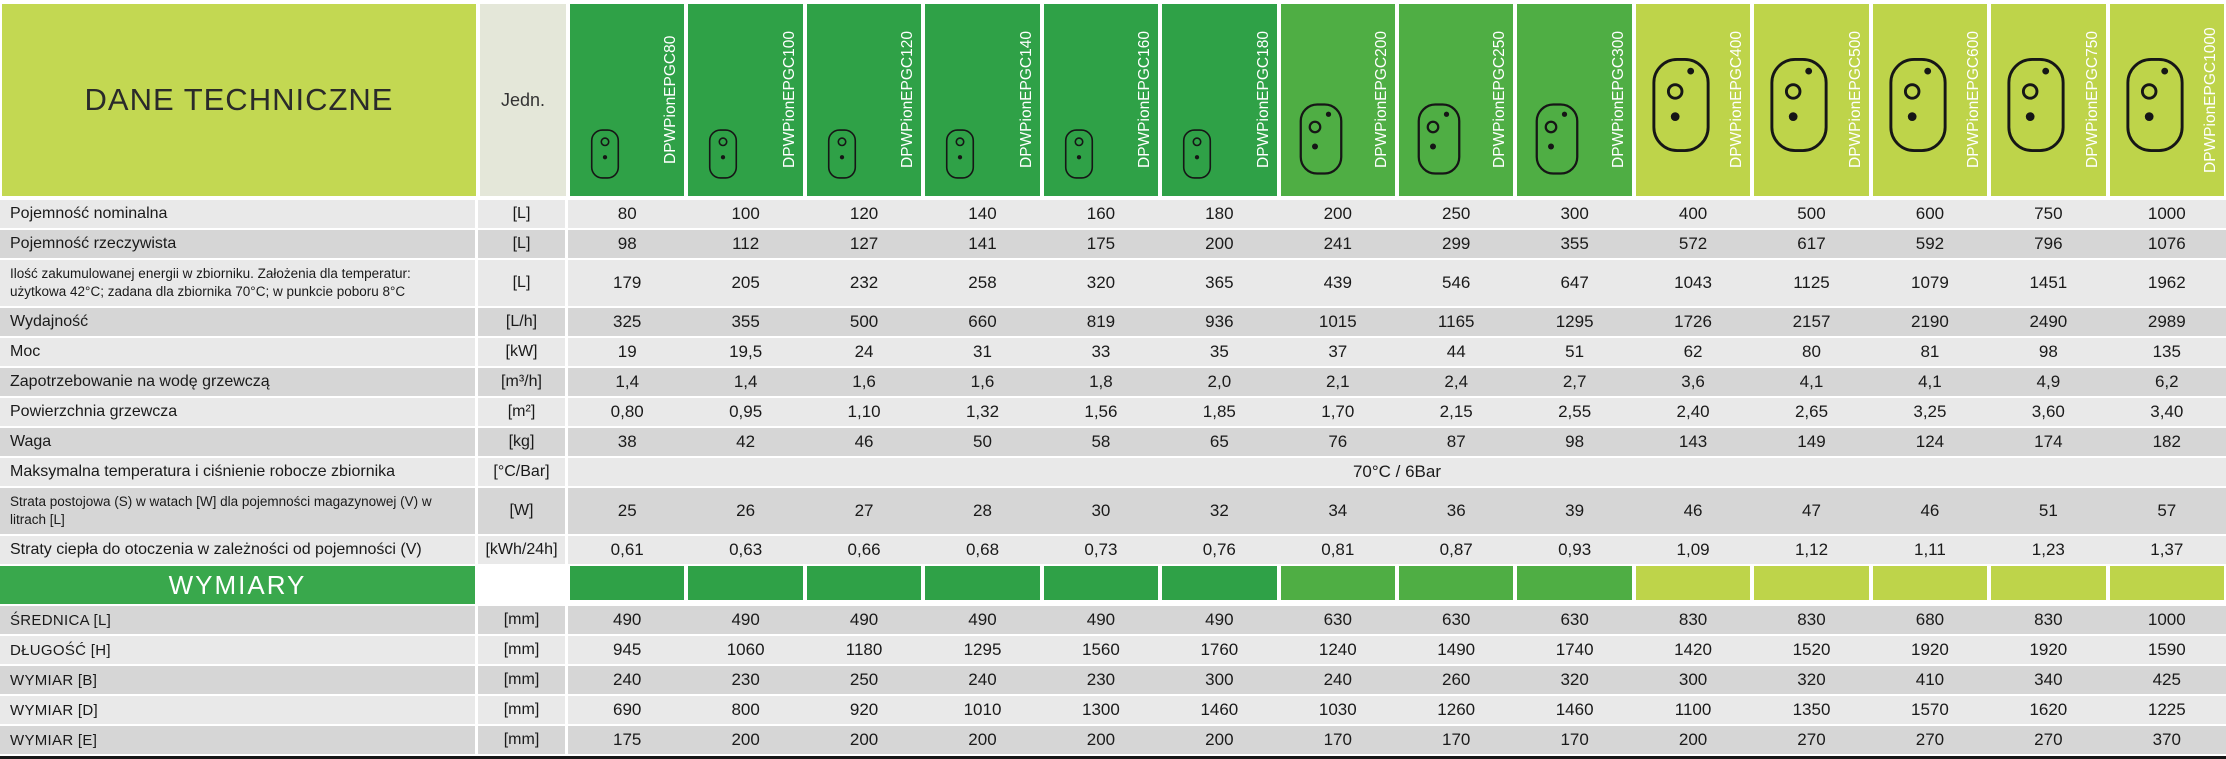 The width and height of the screenshot is (2226, 759). I want to click on value-cell: 2989, so click(2166, 323).